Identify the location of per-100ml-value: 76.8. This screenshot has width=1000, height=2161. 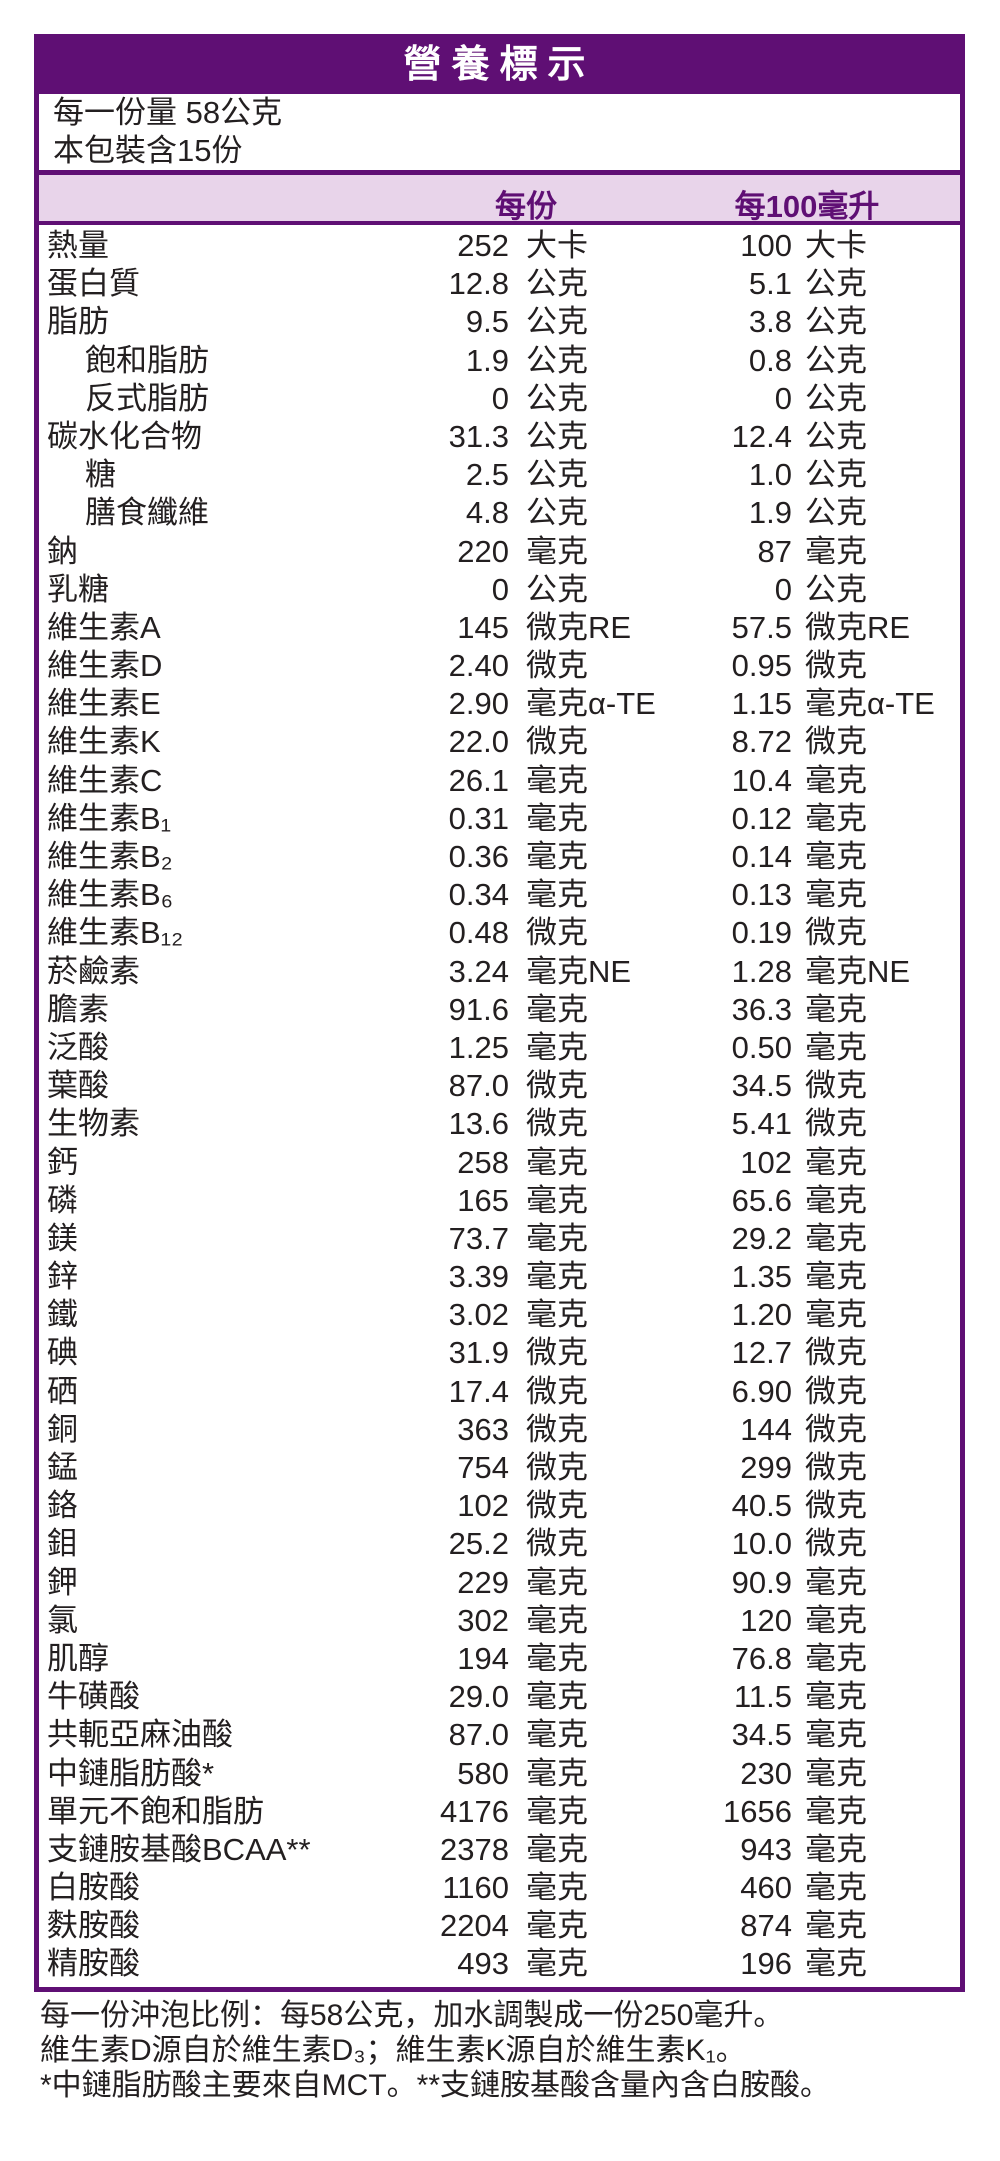
(761, 1658).